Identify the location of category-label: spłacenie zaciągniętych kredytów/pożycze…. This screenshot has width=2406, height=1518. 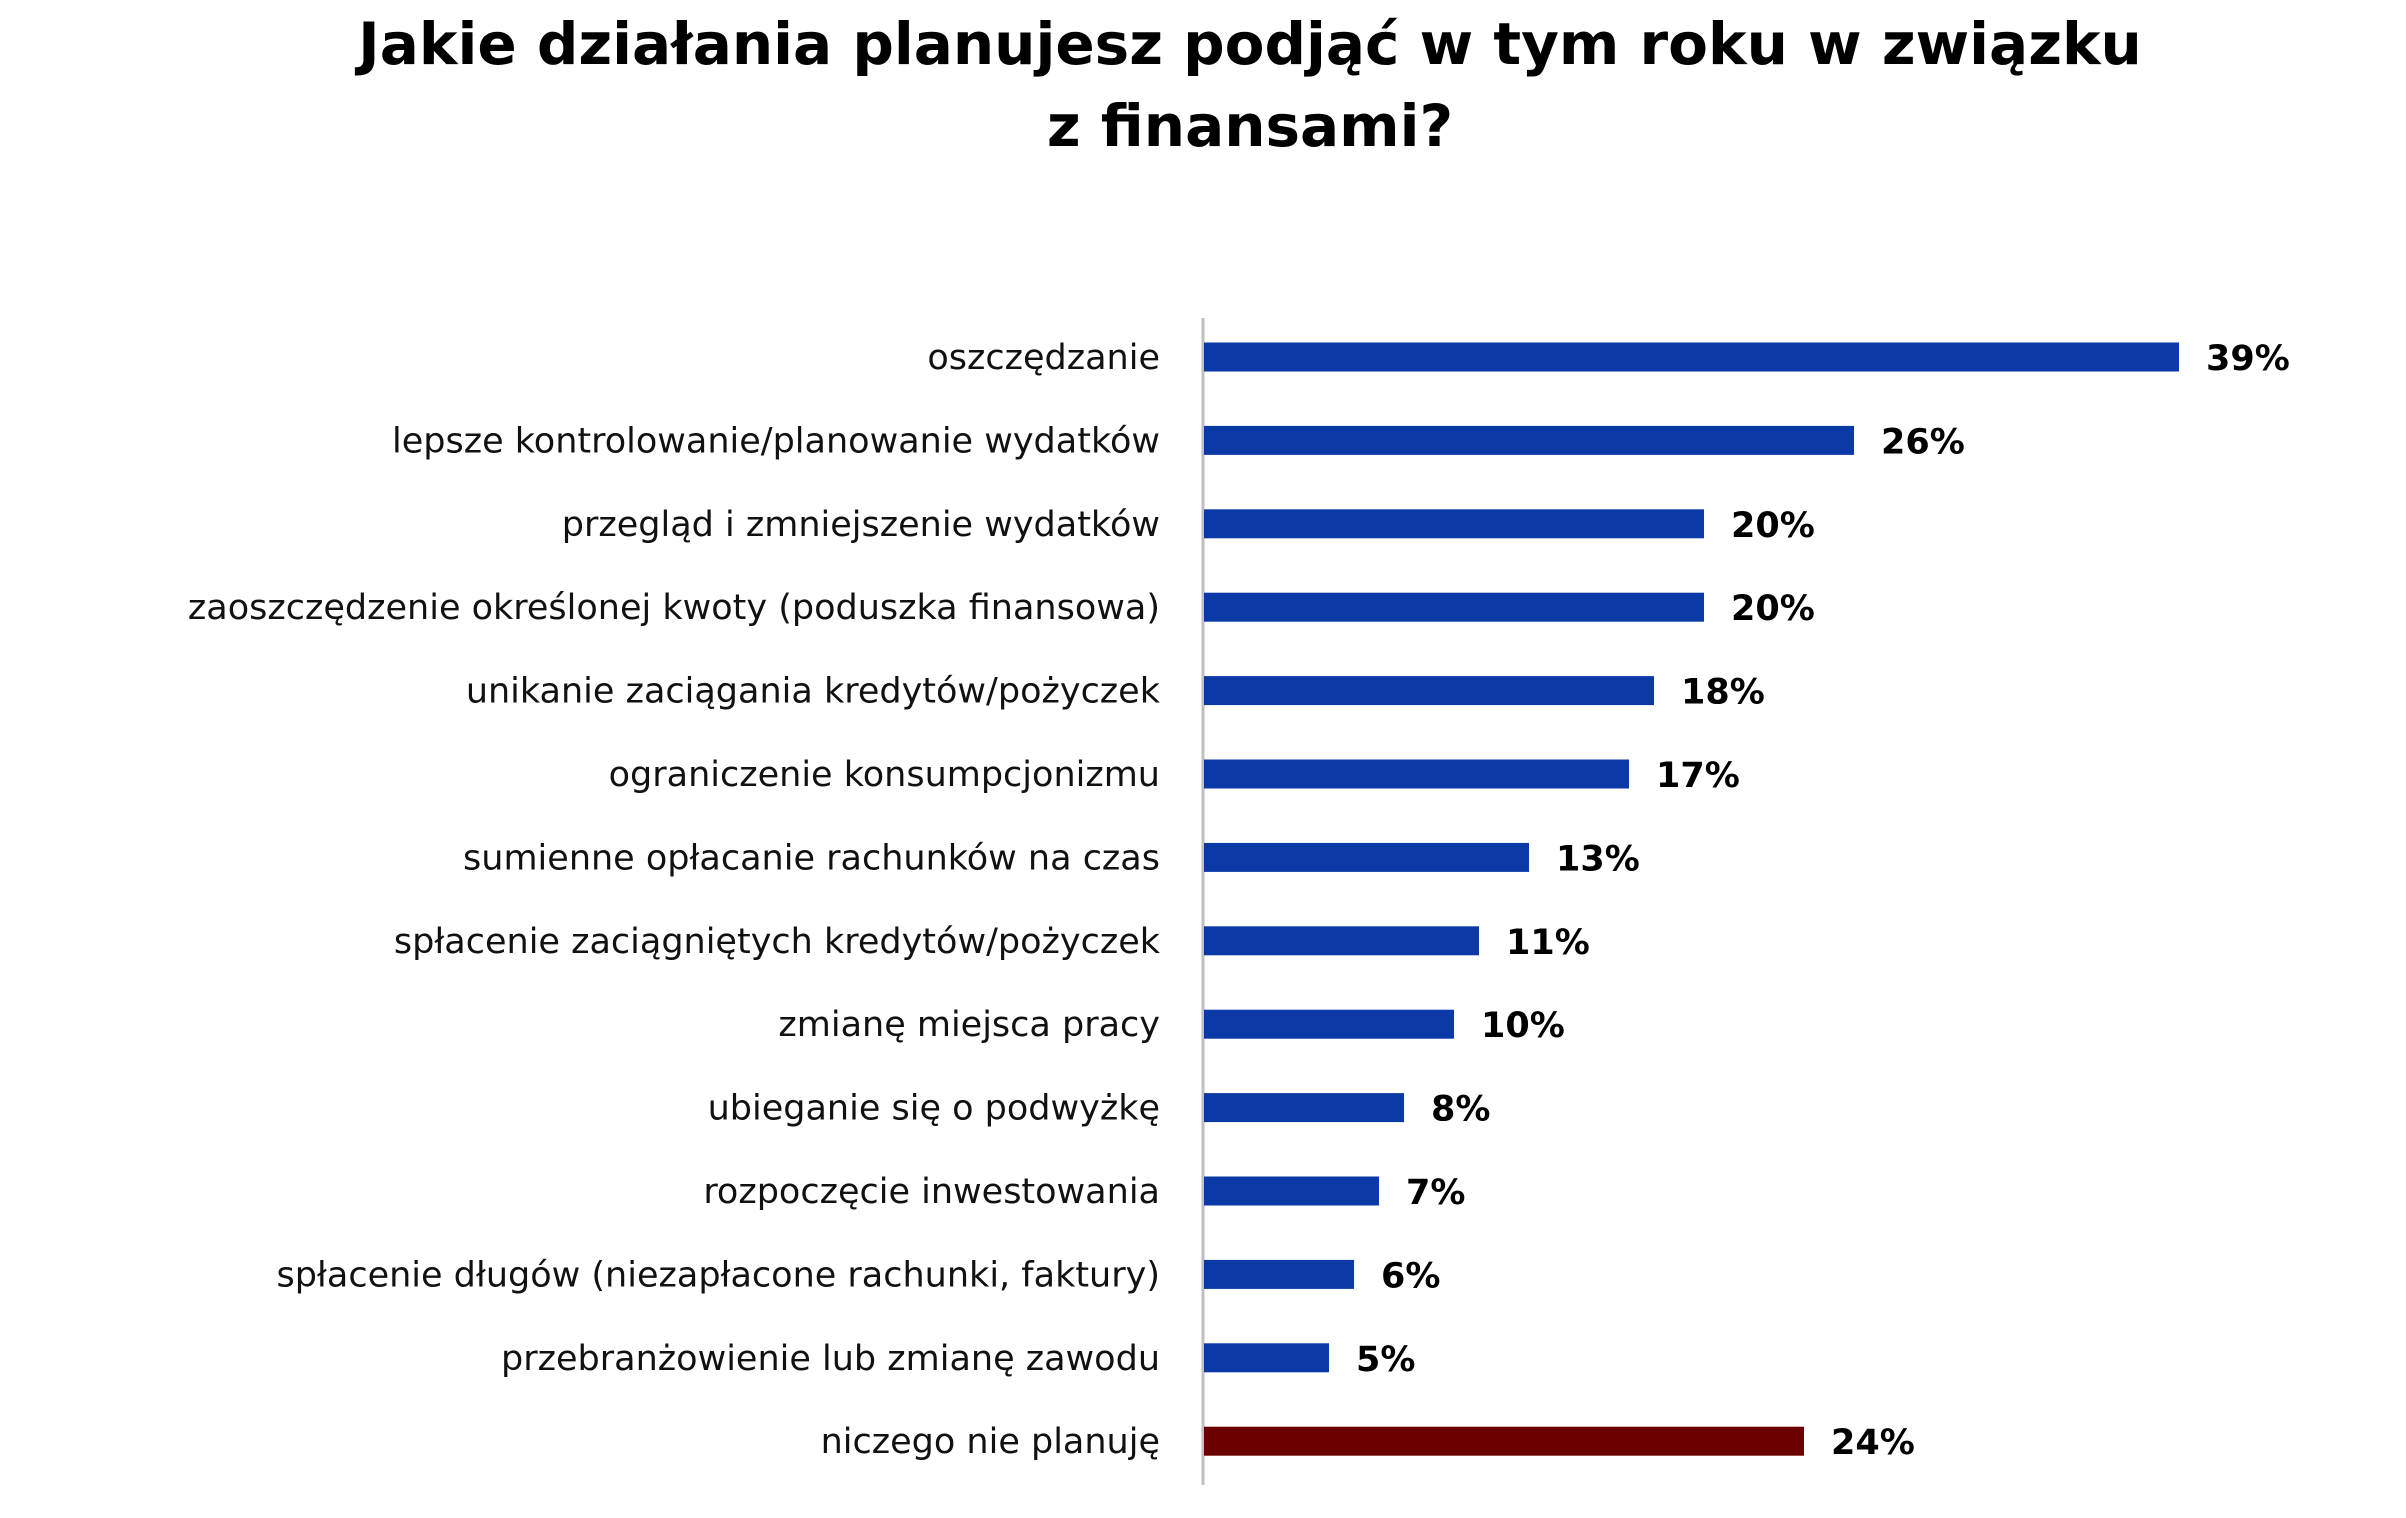
(777, 942).